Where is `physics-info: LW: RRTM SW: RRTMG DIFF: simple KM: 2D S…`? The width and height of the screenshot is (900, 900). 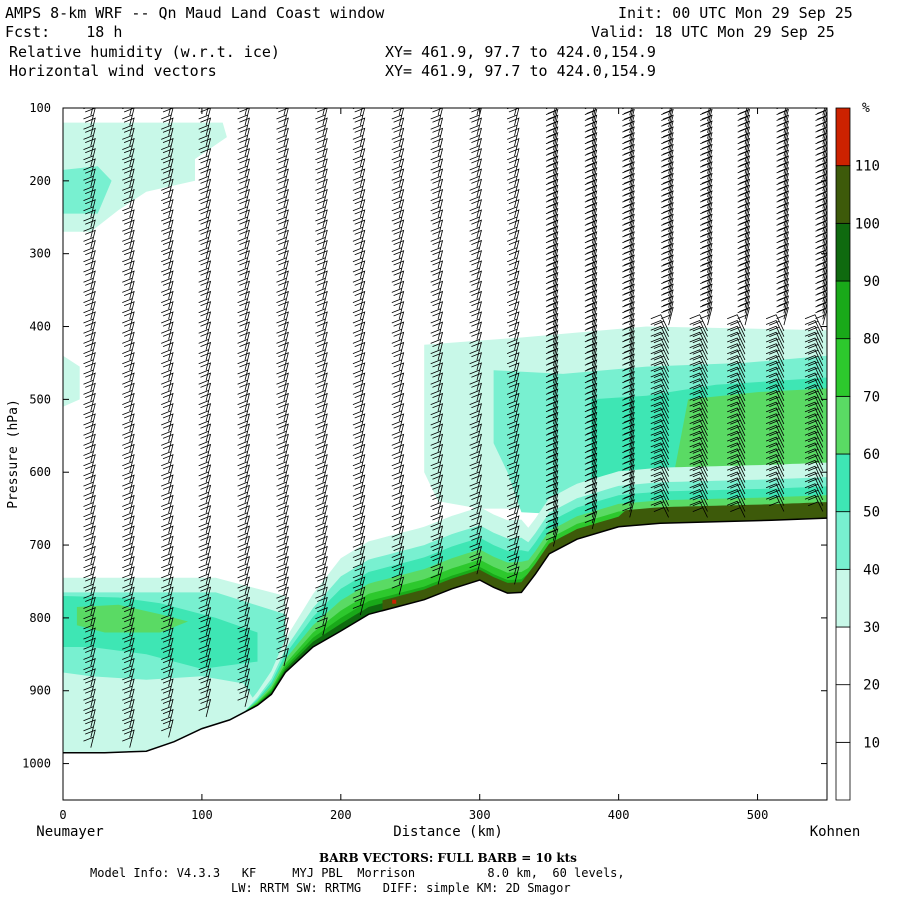 physics-info: LW: RRTM SW: RRTMG DIFF: simple KM: 2D S… is located at coordinates (401, 888).